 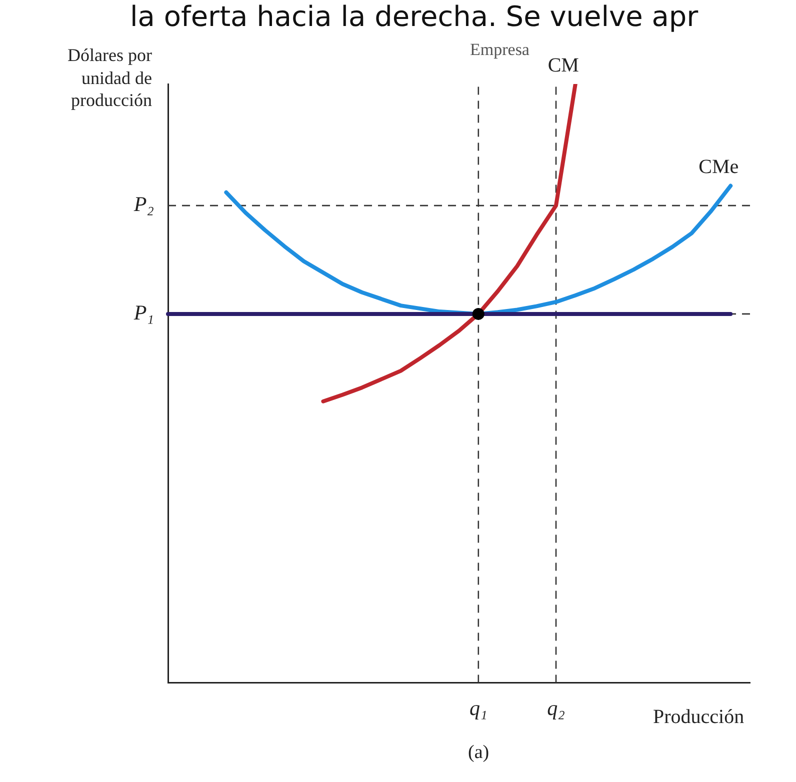 What do you see at coordinates (143, 312) in the screenshot?
I see `ref-line-label: P₁` at bounding box center [143, 312].